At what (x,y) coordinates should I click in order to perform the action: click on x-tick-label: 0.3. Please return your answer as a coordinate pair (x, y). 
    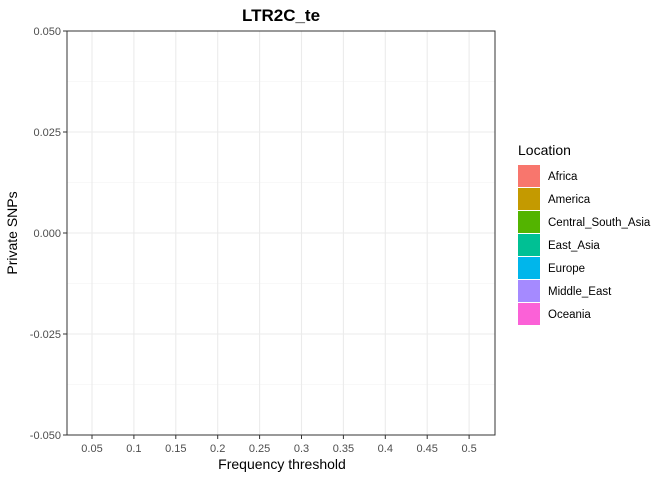
    Looking at the image, I should click on (301, 449).